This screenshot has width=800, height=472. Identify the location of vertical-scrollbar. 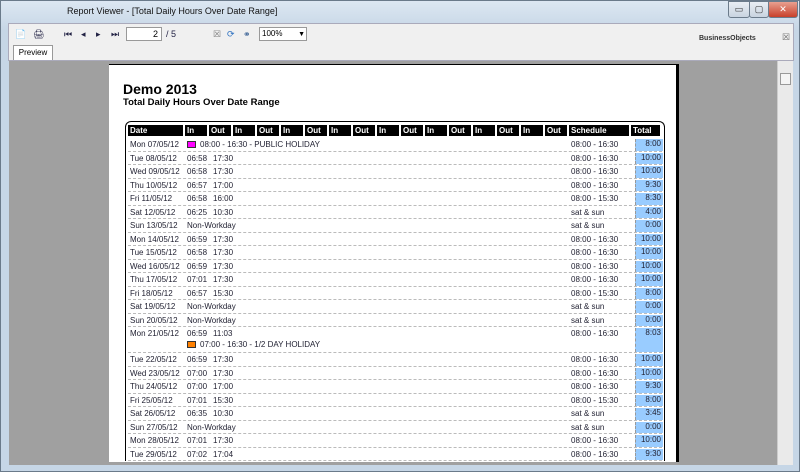
(785, 263).